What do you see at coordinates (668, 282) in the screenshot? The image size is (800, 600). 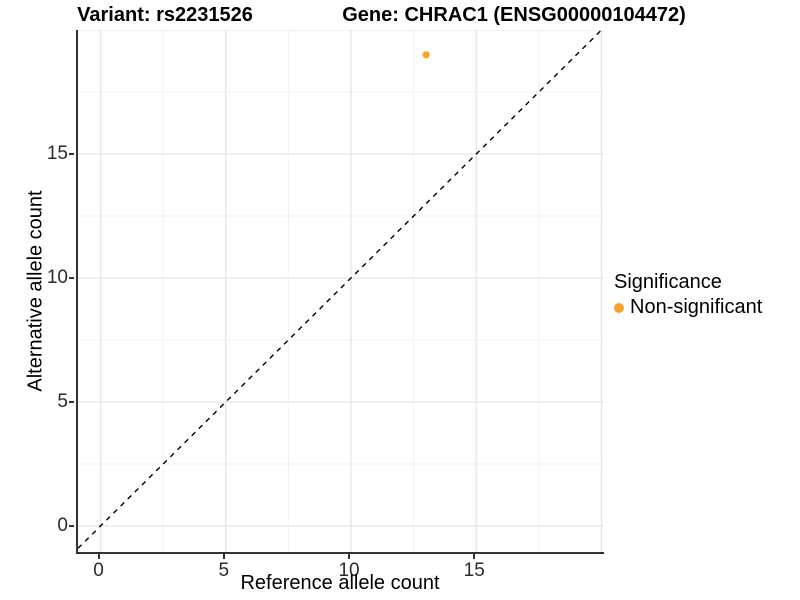 I see `legend-title: Significance` at bounding box center [668, 282].